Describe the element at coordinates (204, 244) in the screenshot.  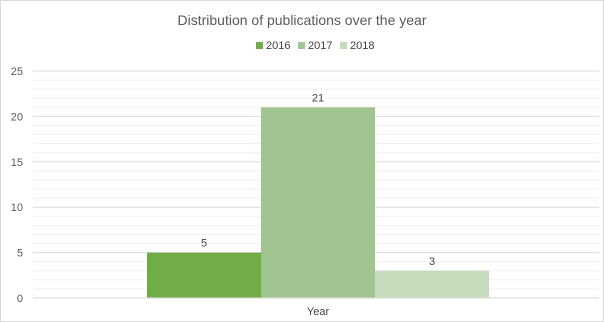
I see `data-label-2016: 5` at that location.